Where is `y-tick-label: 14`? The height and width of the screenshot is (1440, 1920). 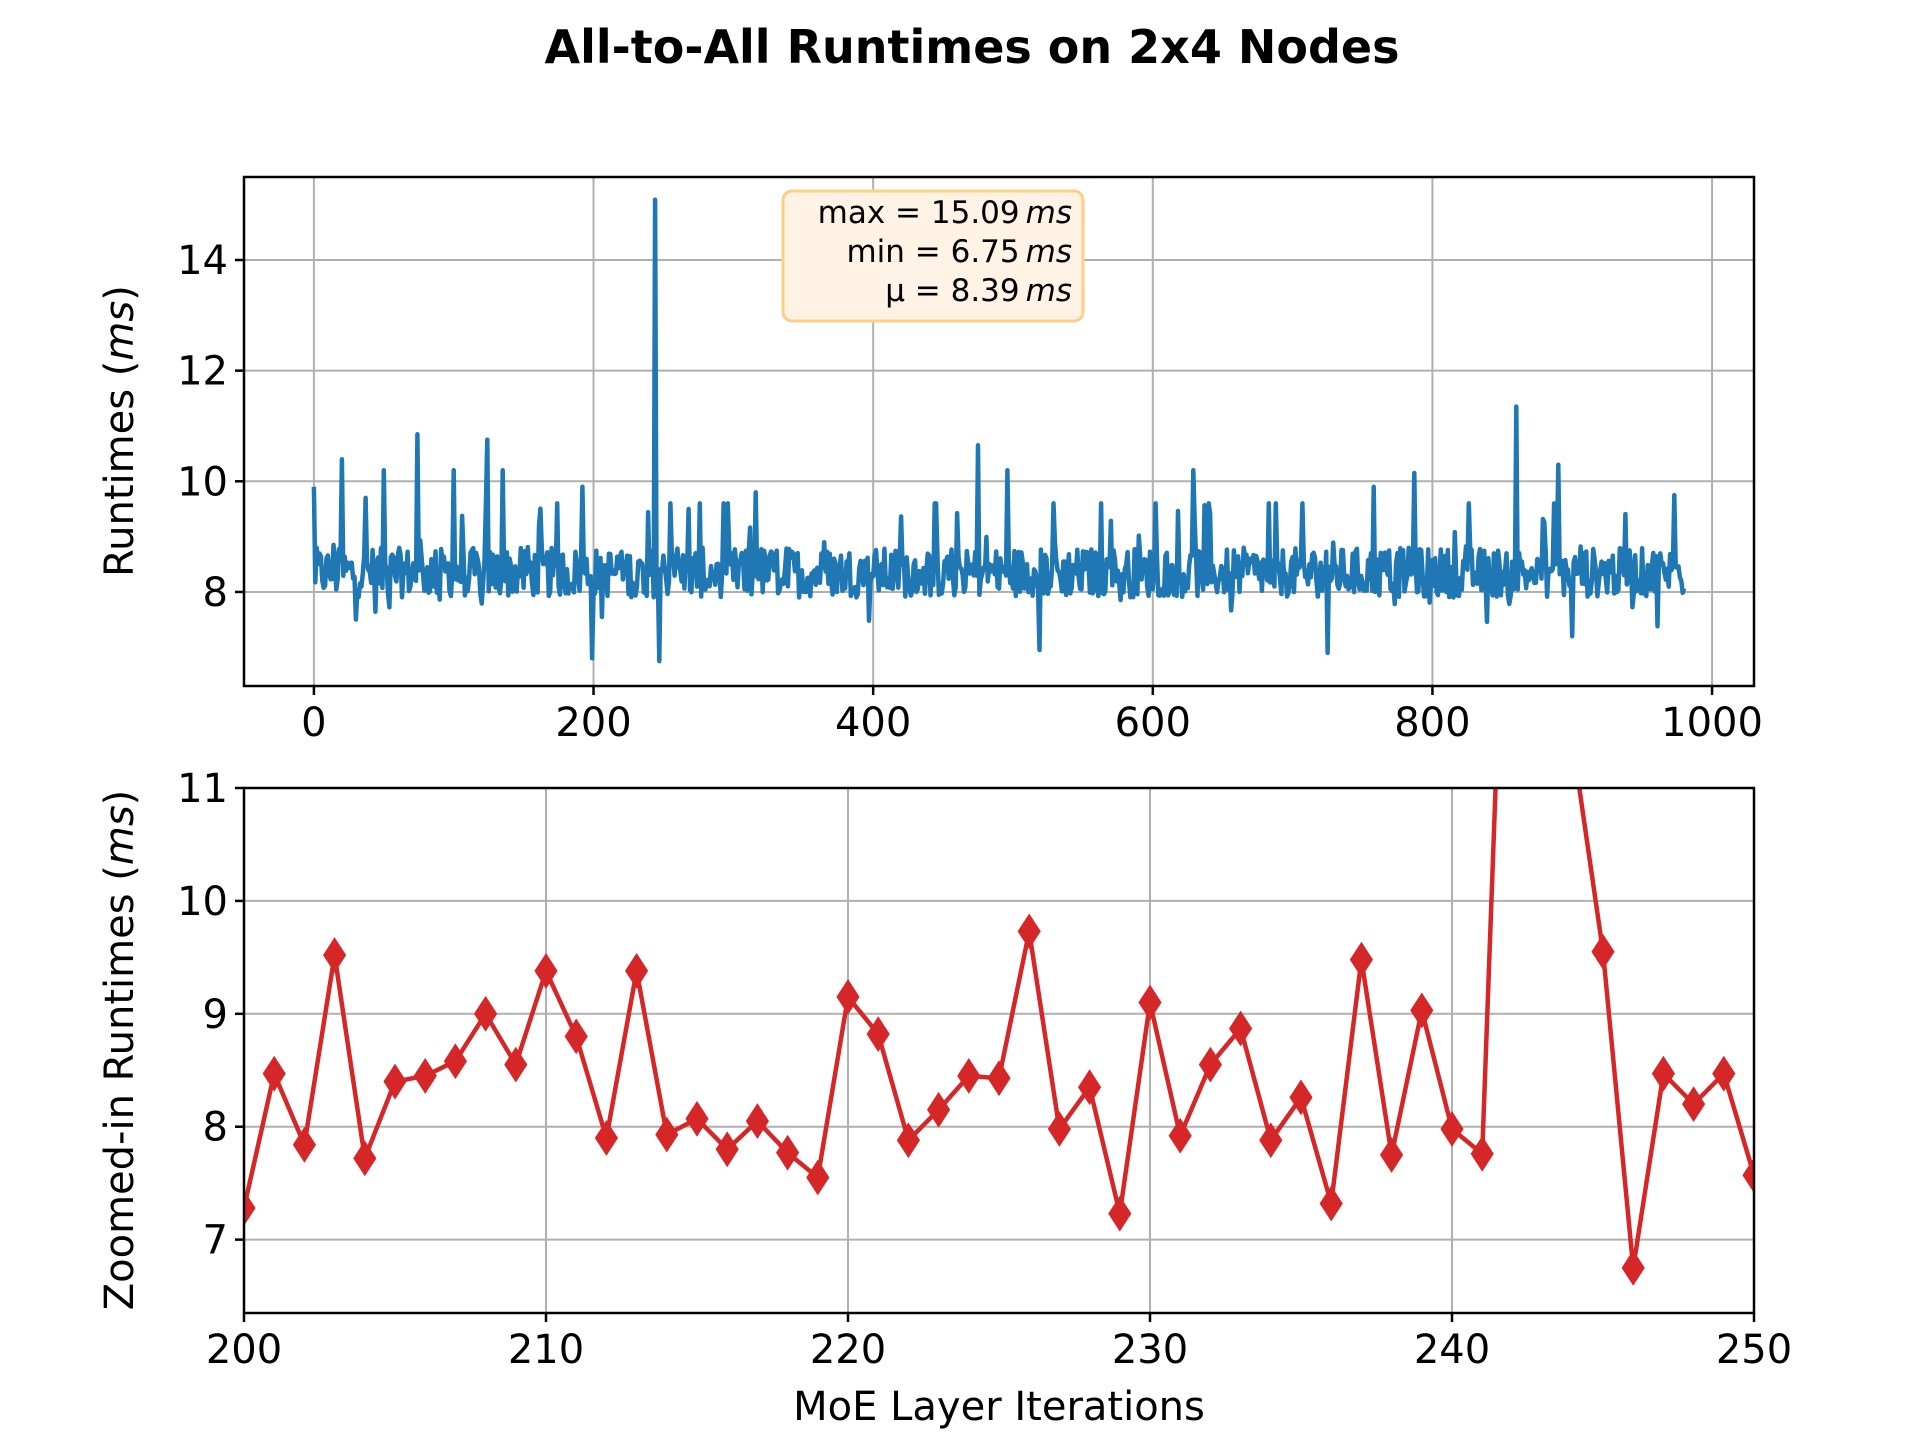 y-tick-label: 14 is located at coordinates (202, 261).